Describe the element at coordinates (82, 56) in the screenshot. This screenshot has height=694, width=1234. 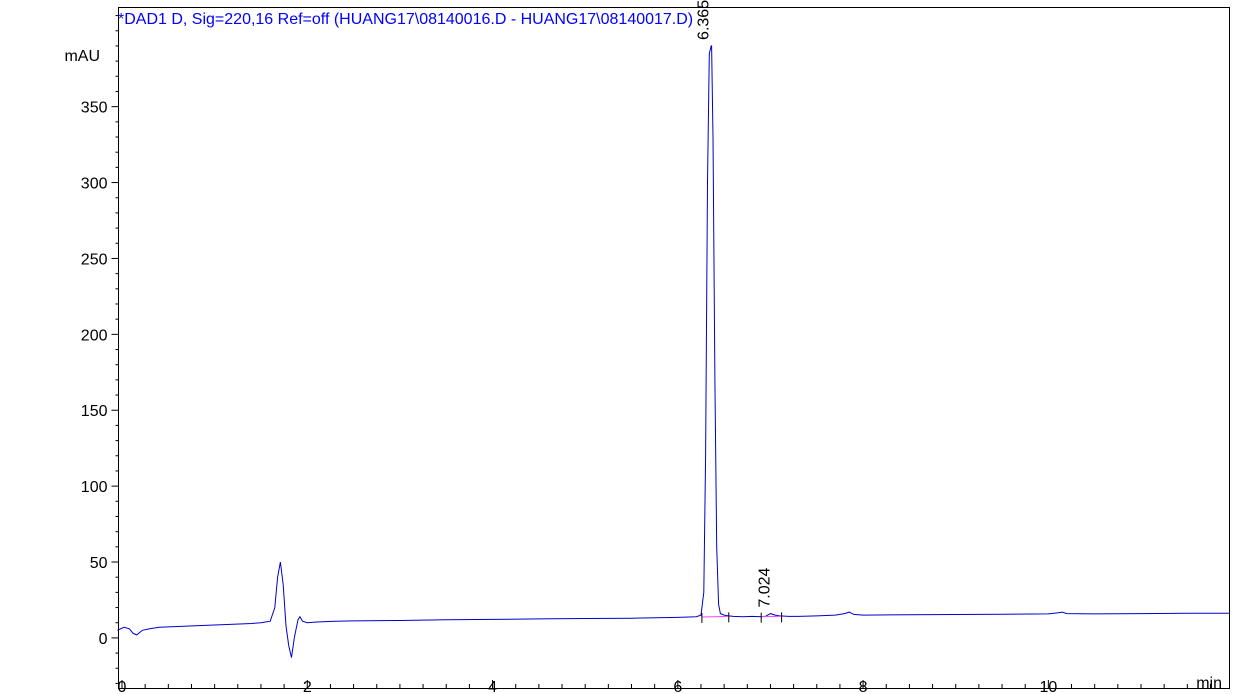
I see `y-axis-label: mAU` at that location.